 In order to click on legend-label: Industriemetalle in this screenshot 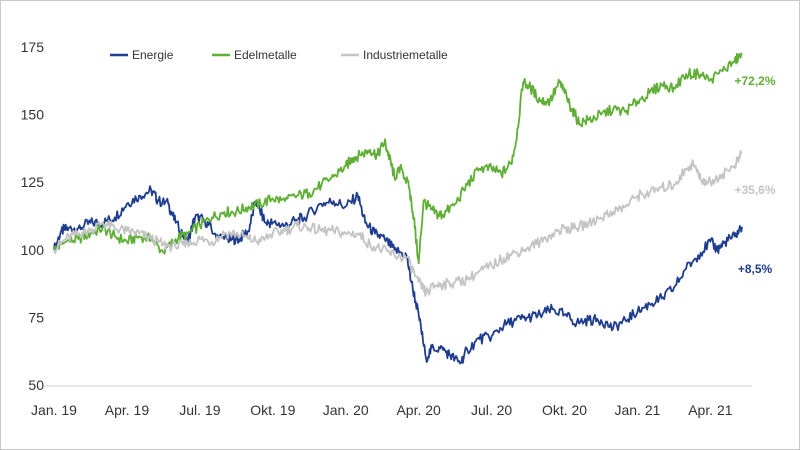, I will do `click(405, 55)`.